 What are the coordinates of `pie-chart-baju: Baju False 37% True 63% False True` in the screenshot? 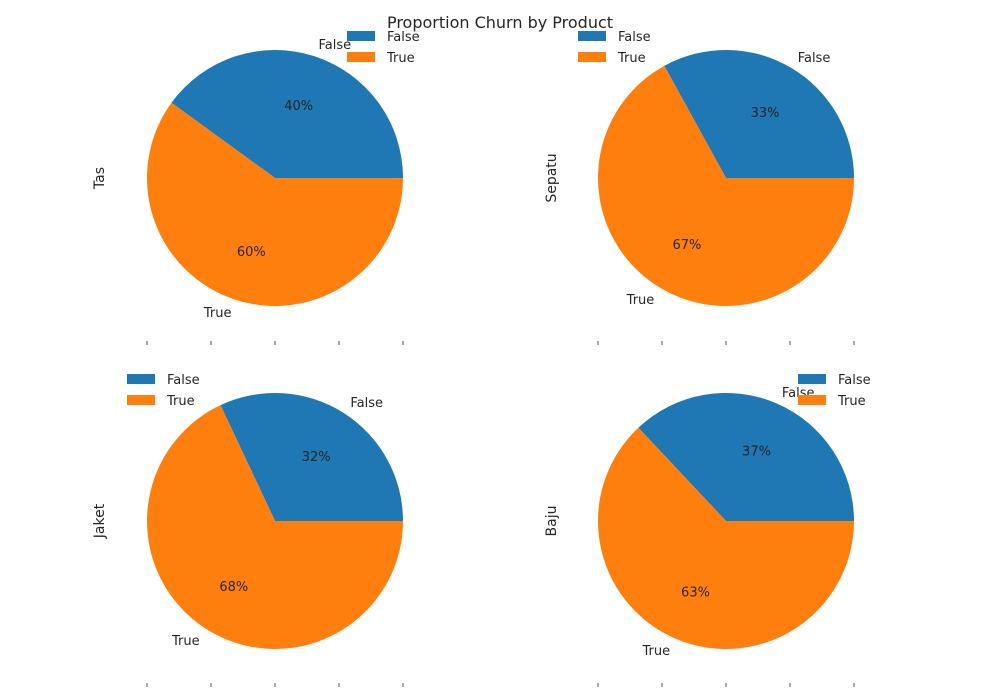 It's located at (707, 530).